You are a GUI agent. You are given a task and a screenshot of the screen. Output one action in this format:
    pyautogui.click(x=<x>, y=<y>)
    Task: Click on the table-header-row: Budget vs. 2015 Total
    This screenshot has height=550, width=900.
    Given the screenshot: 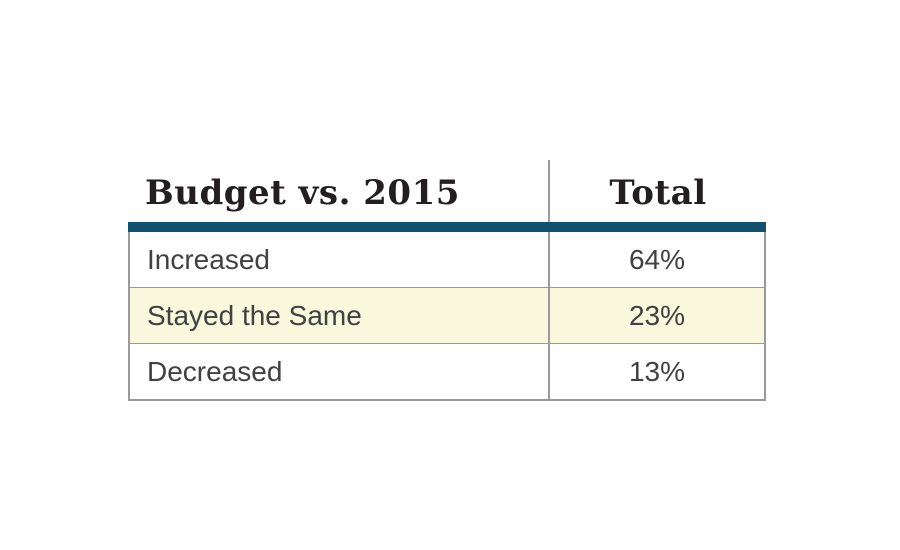 What is the action you would take?
    pyautogui.click(x=447, y=191)
    